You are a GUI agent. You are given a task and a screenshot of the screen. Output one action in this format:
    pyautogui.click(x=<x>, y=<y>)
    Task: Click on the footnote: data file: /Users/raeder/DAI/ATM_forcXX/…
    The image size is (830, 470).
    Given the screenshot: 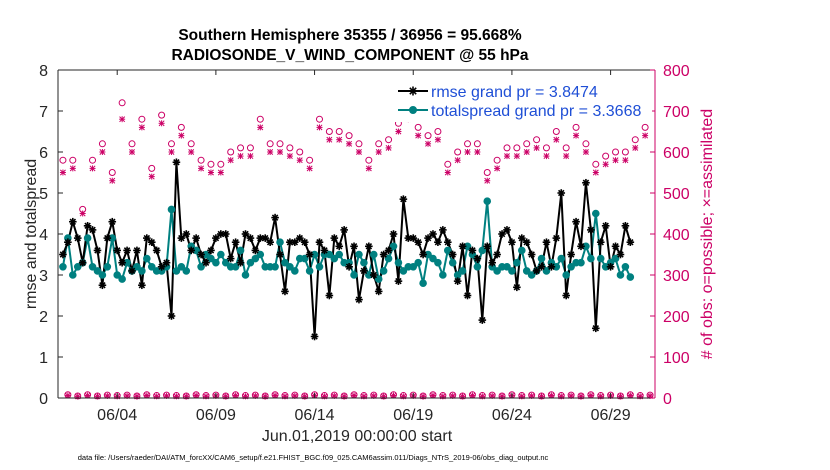 What is the action you would take?
    pyautogui.click(x=313, y=457)
    